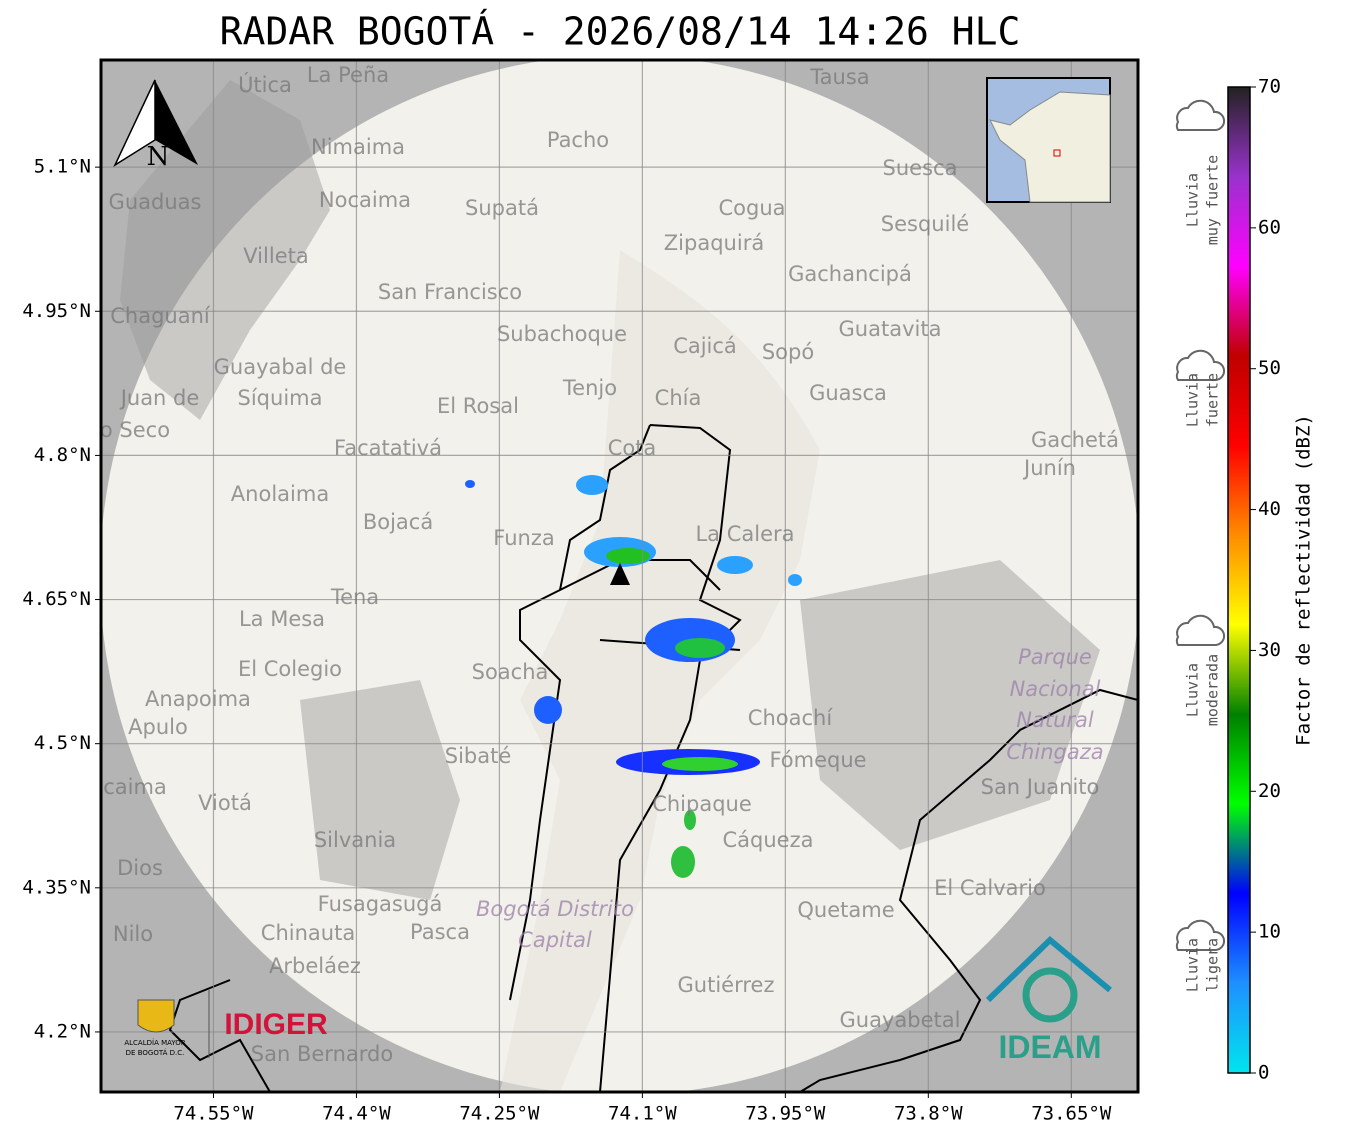 The width and height of the screenshot is (1349, 1139). I want to click on y-tick-label: 4.8°N, so click(62, 455).